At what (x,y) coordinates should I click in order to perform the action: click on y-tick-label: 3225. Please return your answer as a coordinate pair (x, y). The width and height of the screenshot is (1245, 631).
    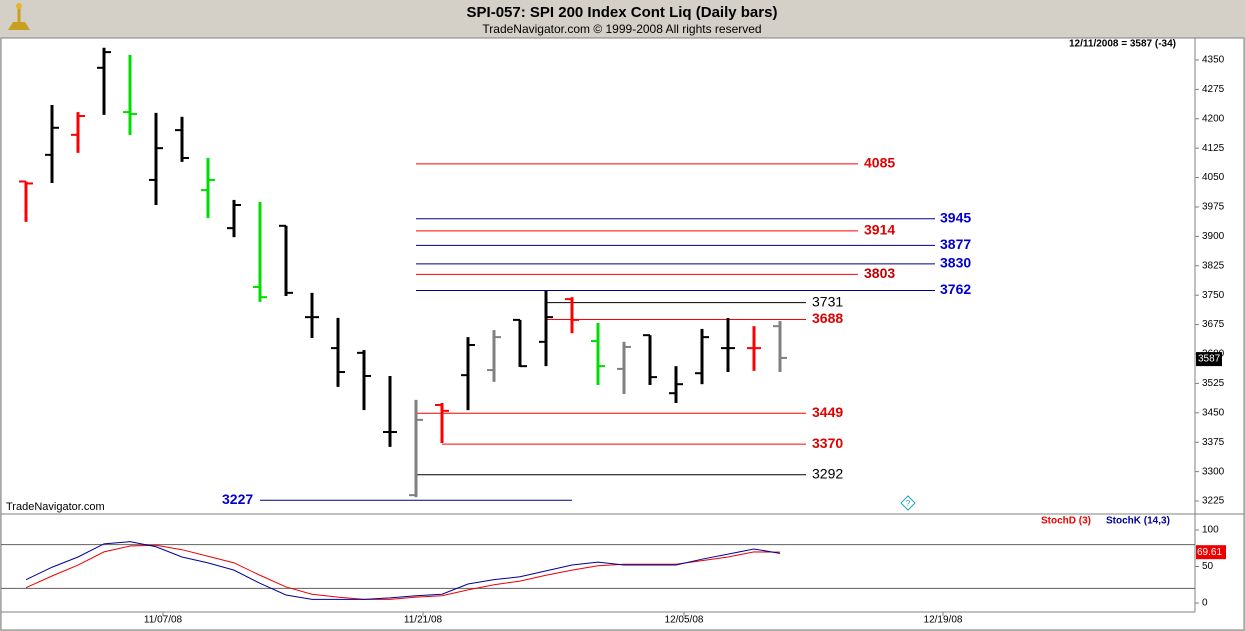
    Looking at the image, I should click on (1213, 501).